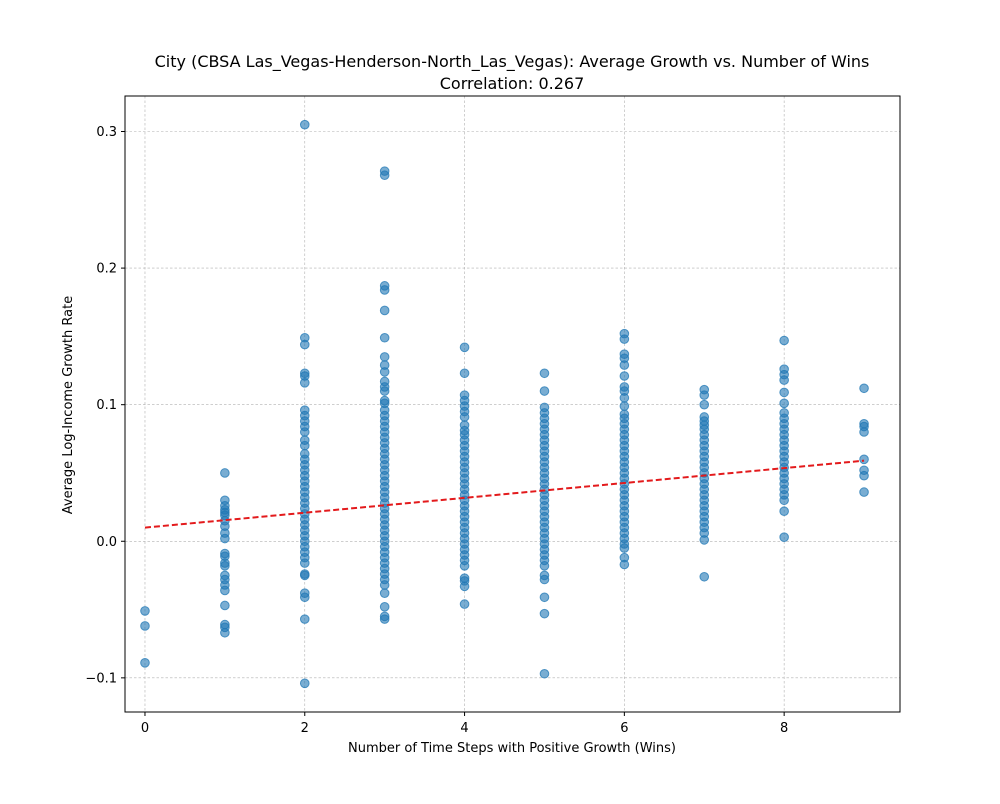  Describe the element at coordinates (305, 728) in the screenshot. I see `x-tick-label: 2` at that location.